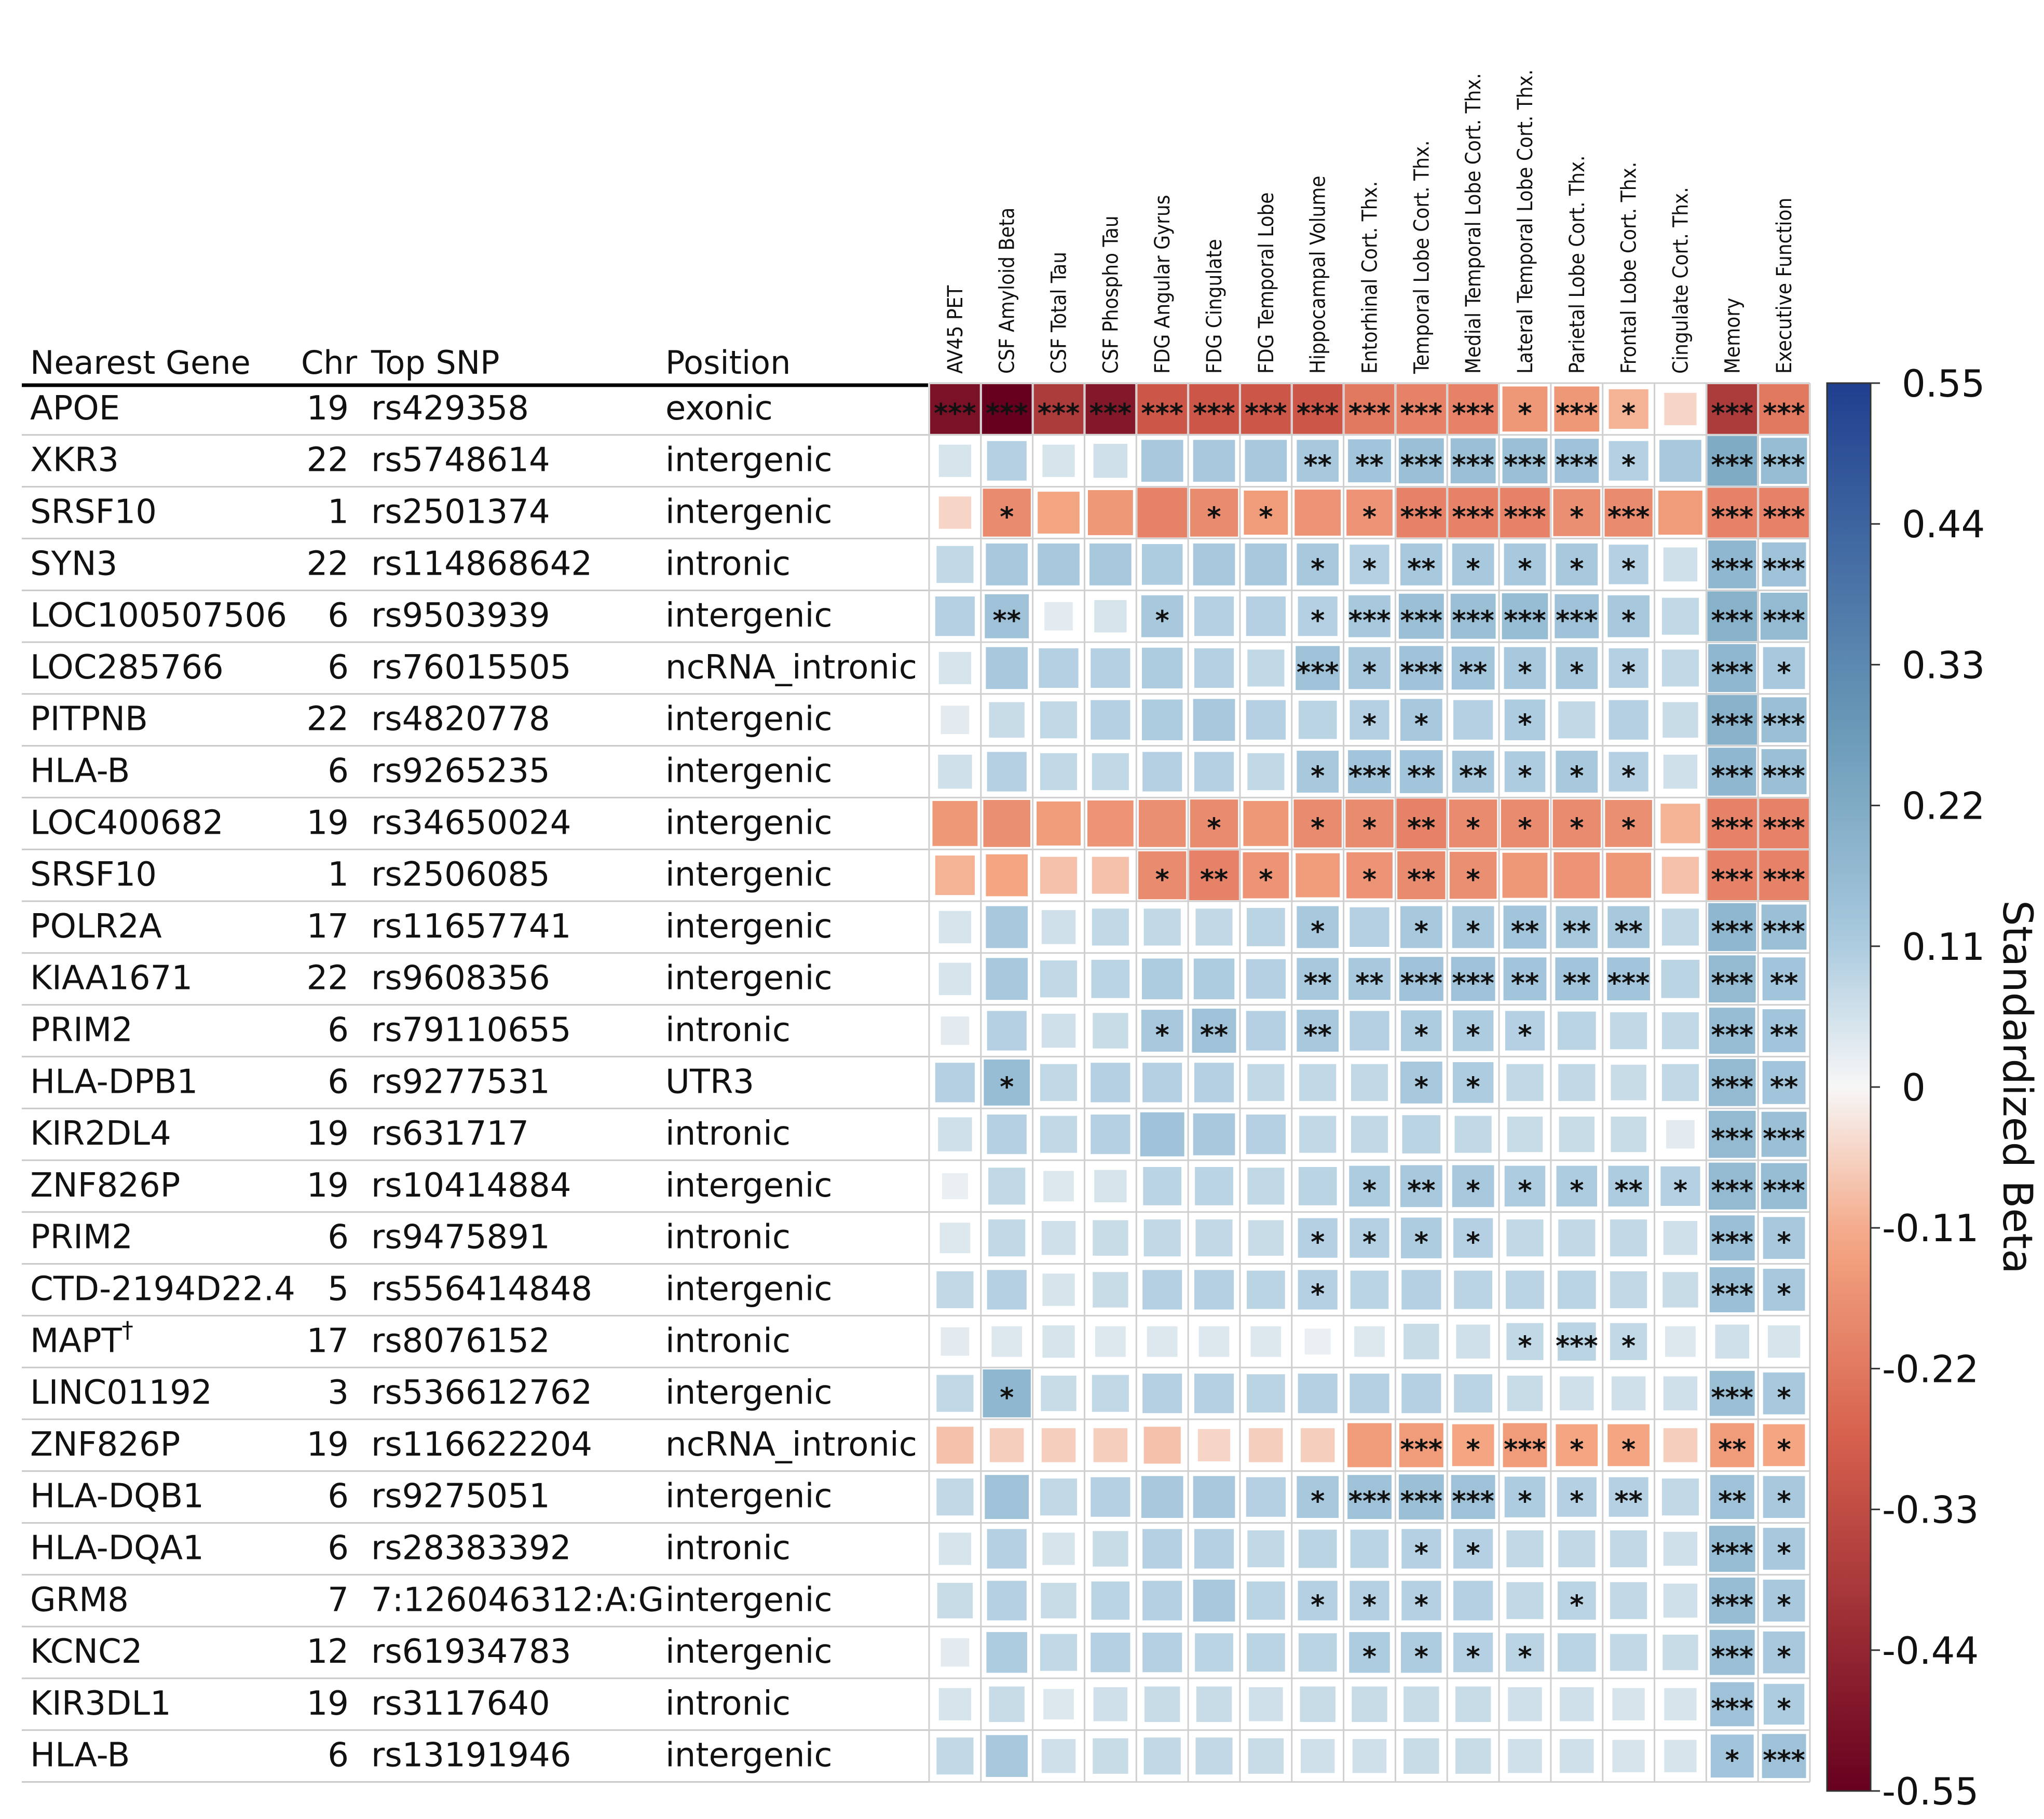 The width and height of the screenshot is (2044, 1819). I want to click on table-row: POLR2A 17 rs11657741 intergenic, so click(475, 930).